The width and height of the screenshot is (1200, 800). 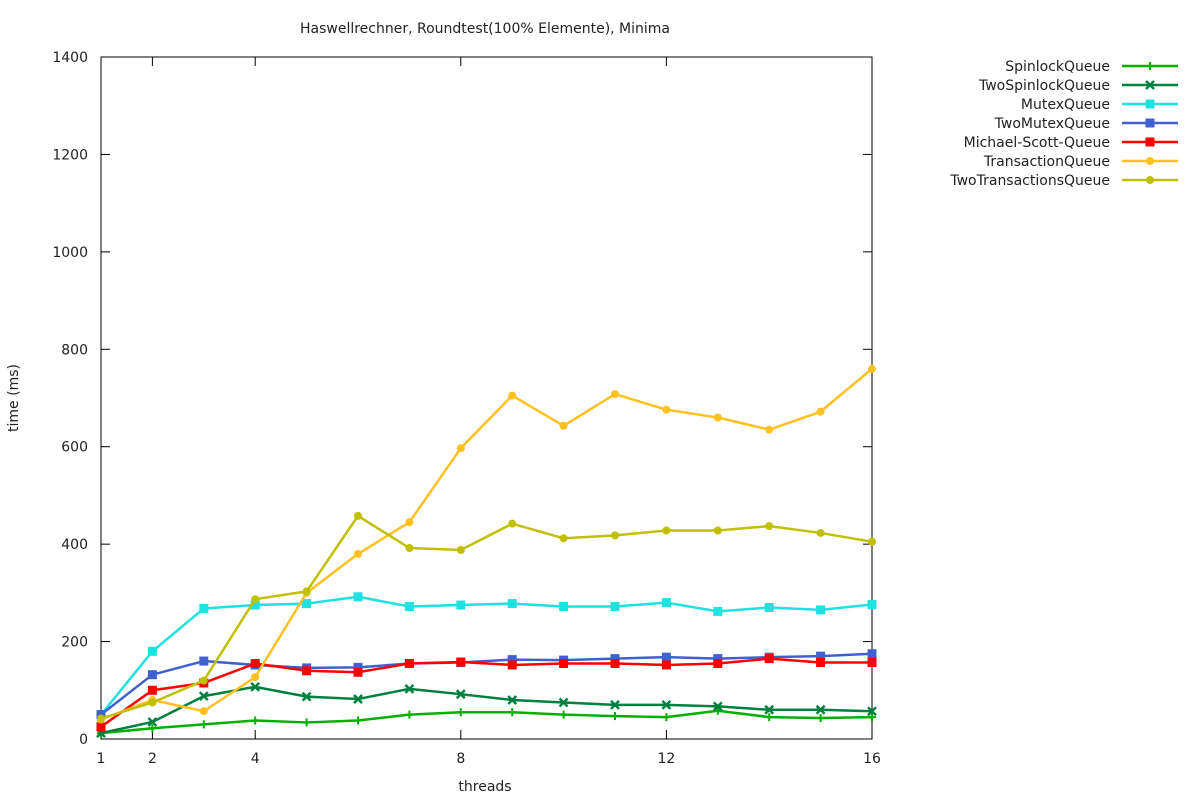 I want to click on x-tick-label: 1, so click(x=101, y=759).